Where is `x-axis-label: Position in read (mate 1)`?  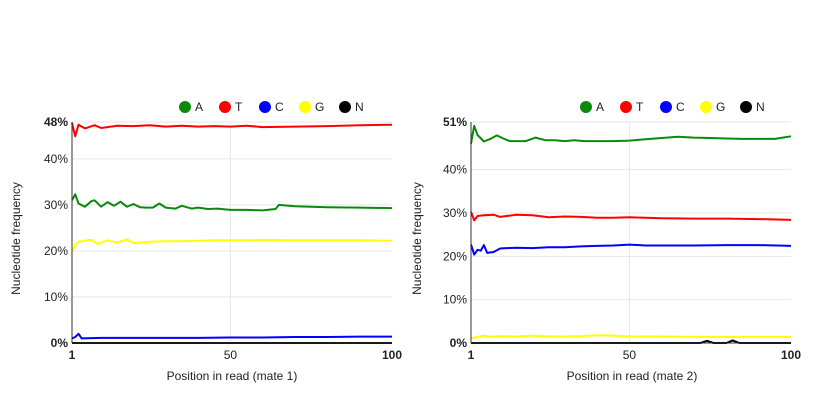 x-axis-label: Position in read (mate 1) is located at coordinates (232, 376).